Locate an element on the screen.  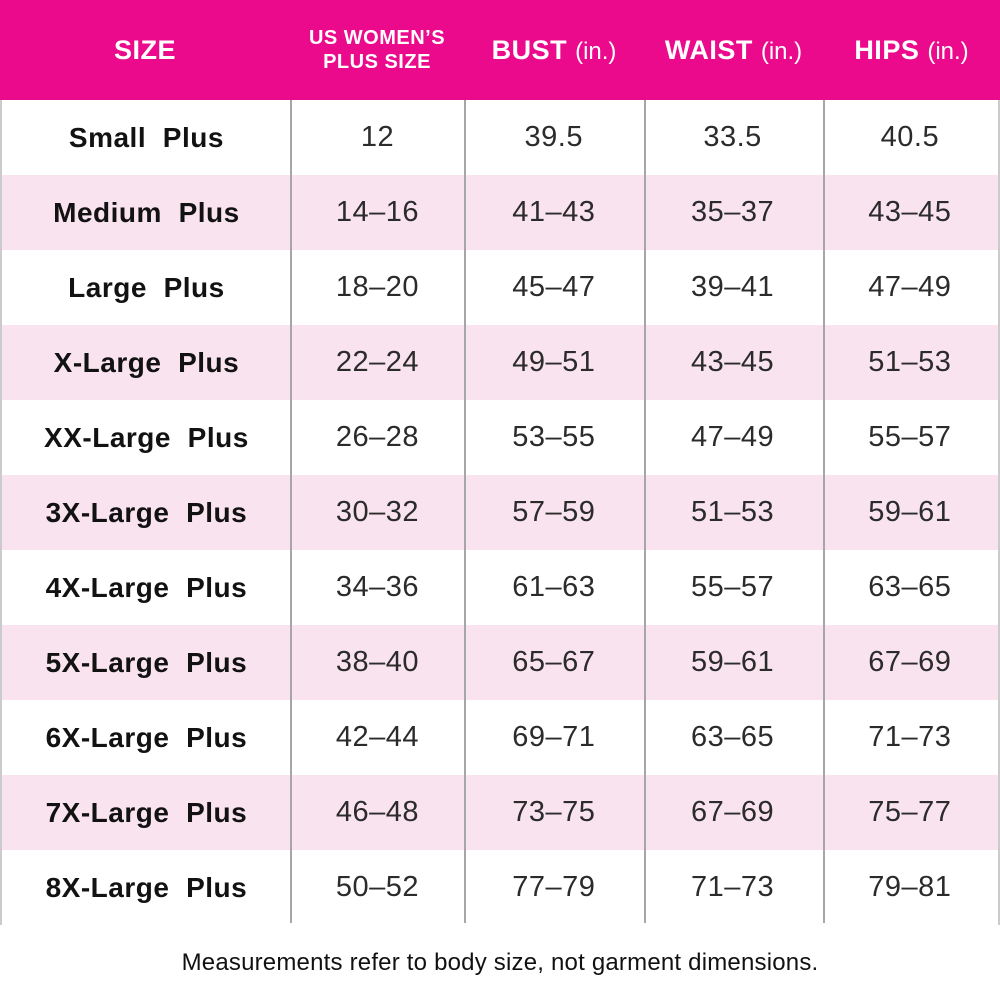
size-cell: 8X-Large Plus is located at coordinates (146, 887).